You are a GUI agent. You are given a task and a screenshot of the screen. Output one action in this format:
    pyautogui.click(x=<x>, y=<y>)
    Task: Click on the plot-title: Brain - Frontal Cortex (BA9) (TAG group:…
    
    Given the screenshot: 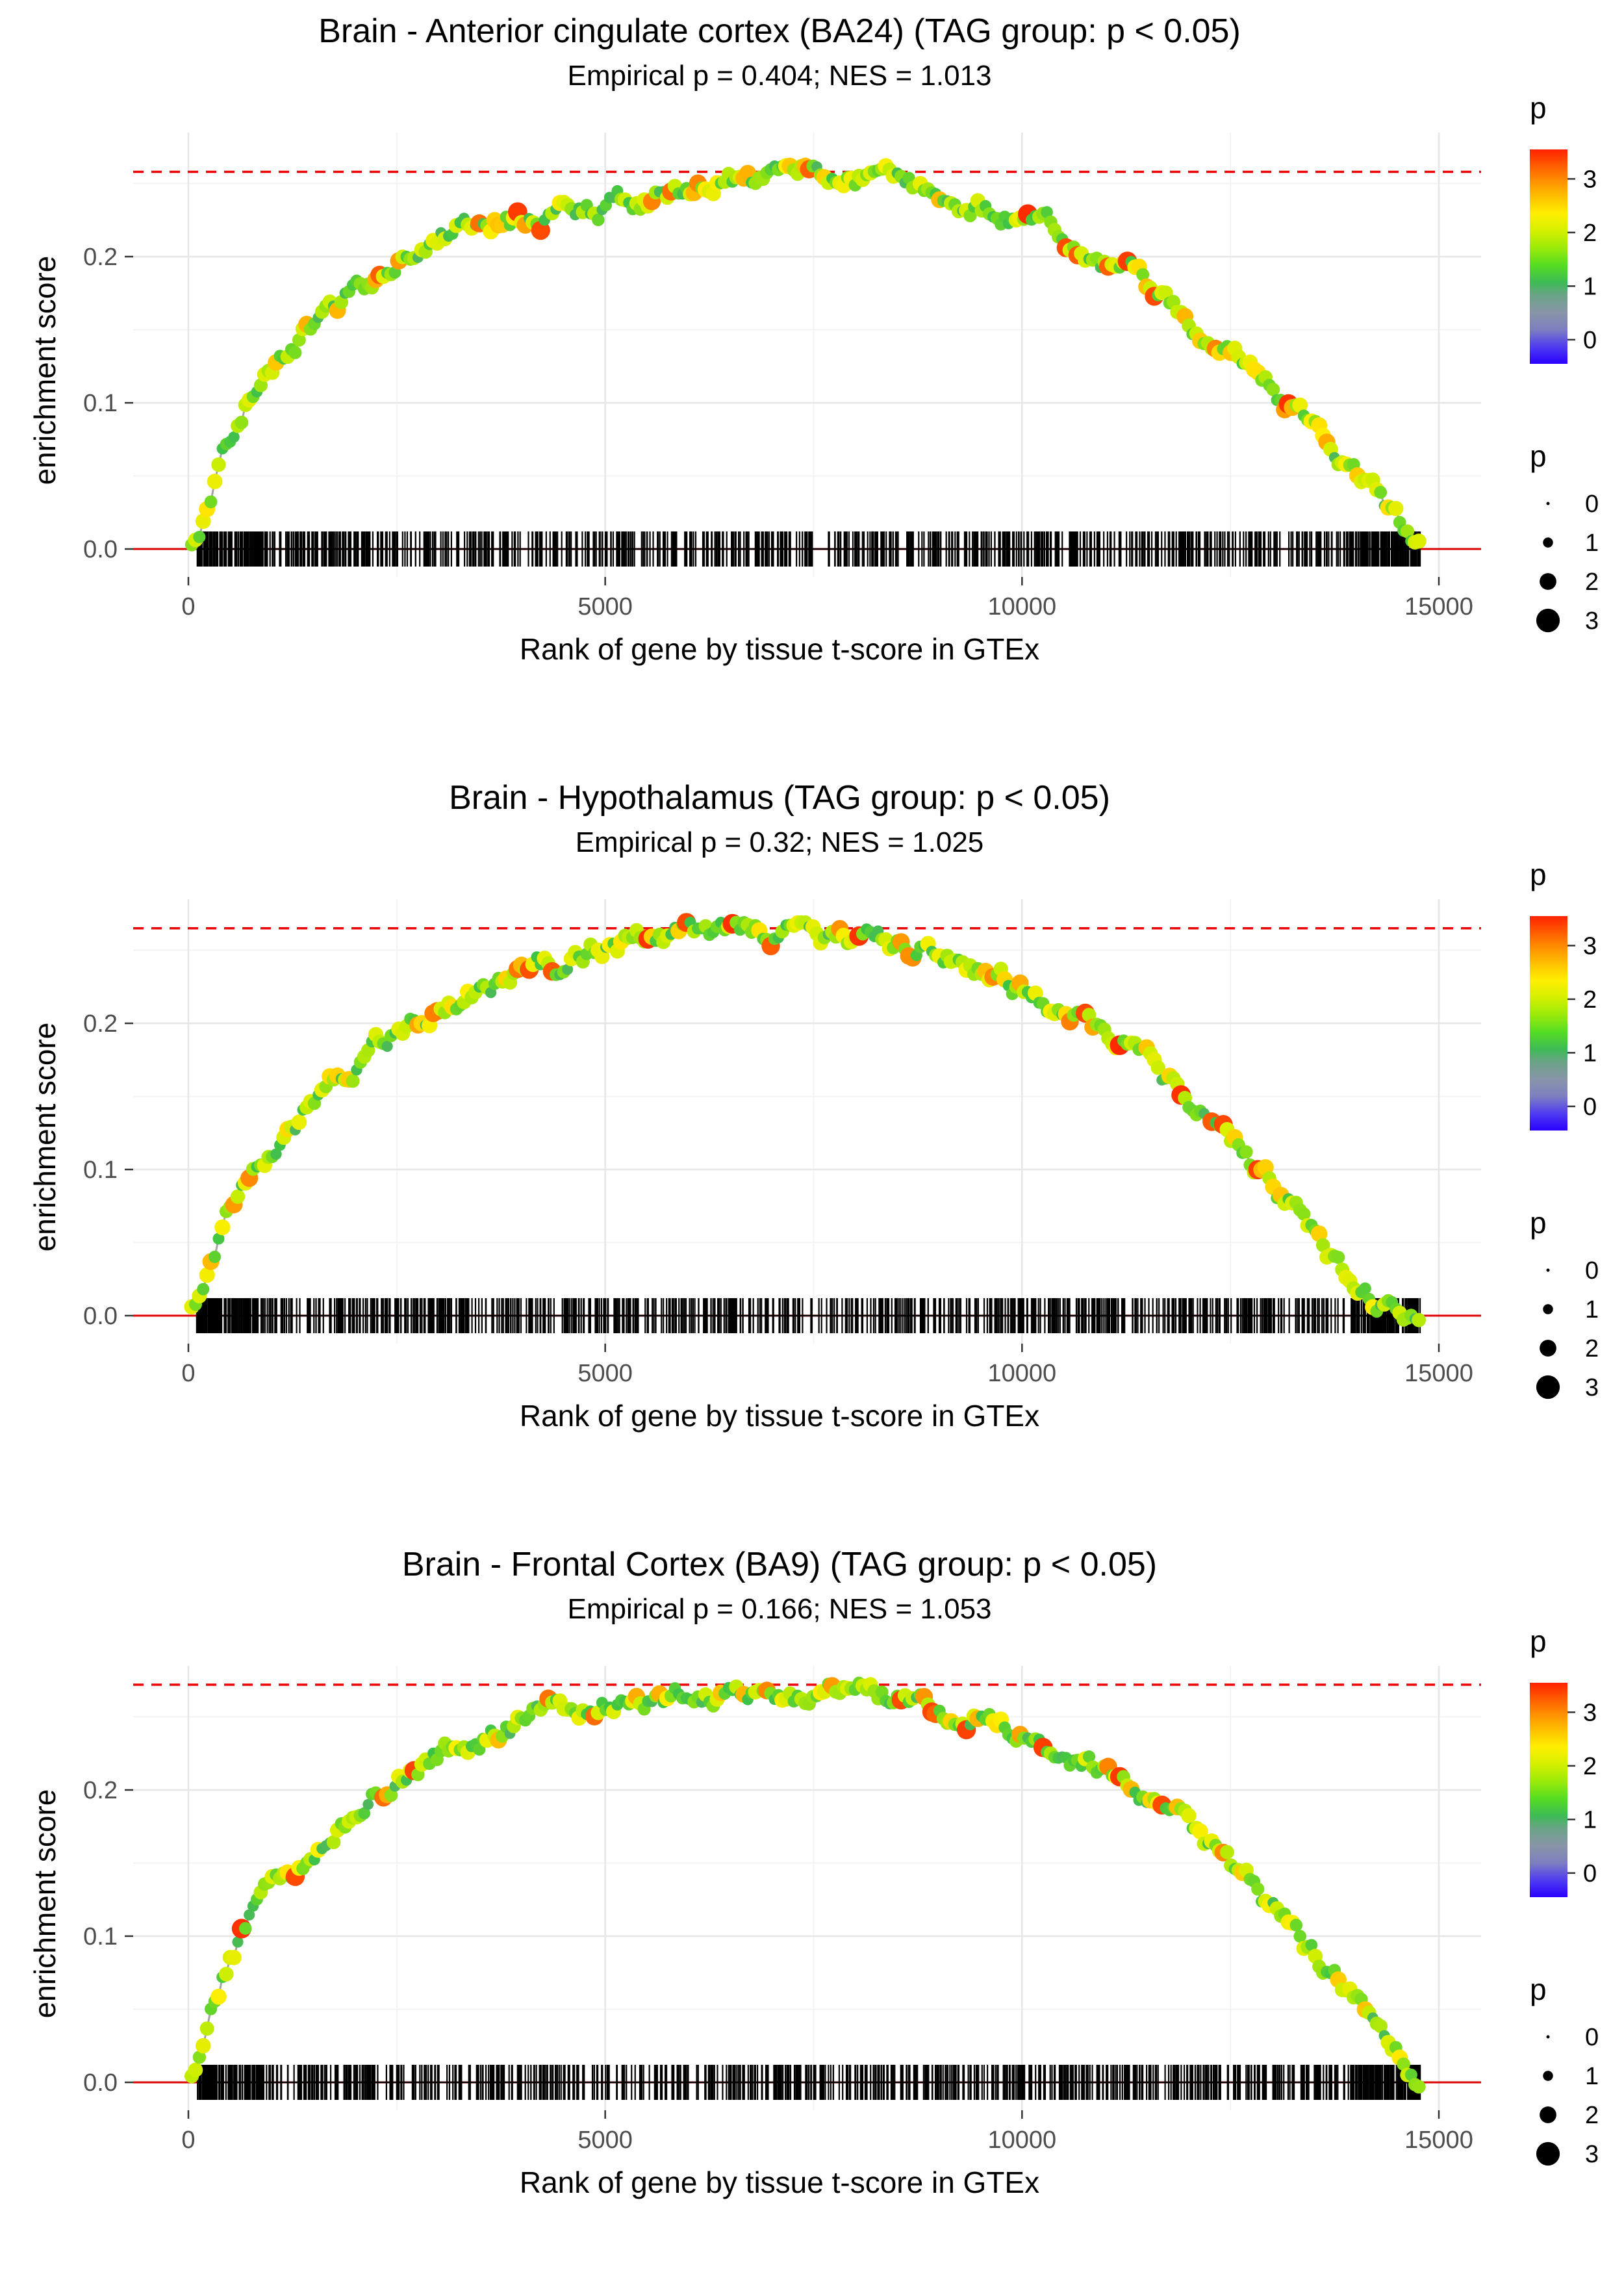 What is the action you would take?
    pyautogui.click(x=779, y=1564)
    